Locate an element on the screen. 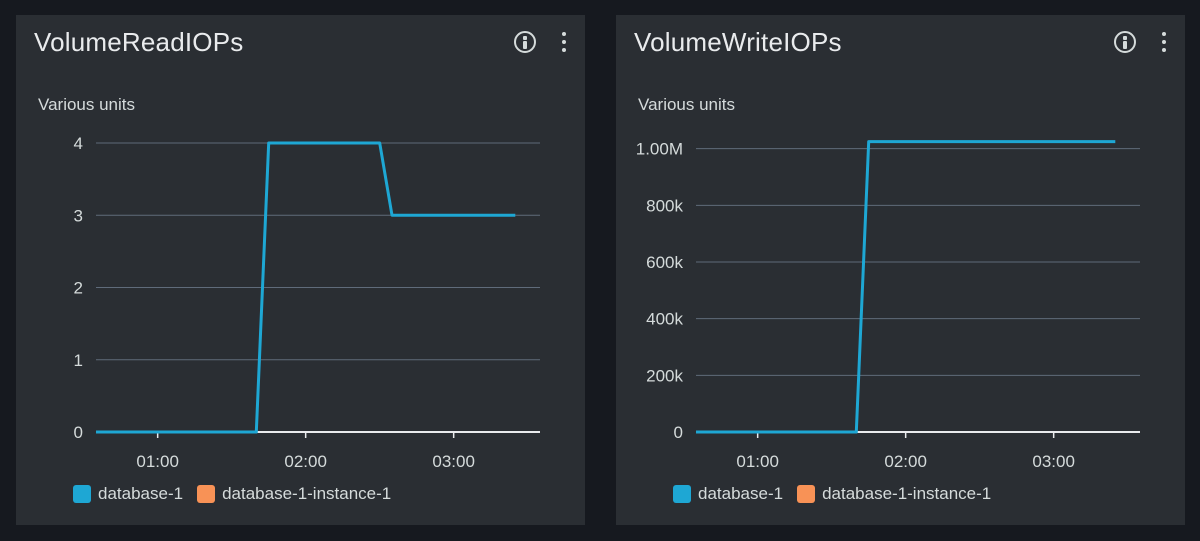 The height and width of the screenshot is (541, 1200). widget-title: VolumeReadIOPs is located at coordinates (139, 42).